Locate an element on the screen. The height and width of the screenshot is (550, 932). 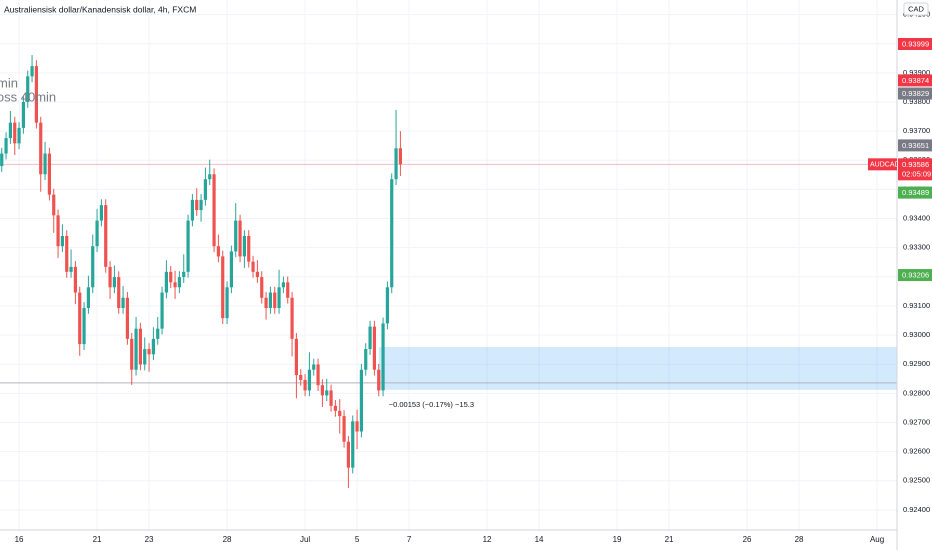
indicator-text: min is located at coordinates (9, 82).